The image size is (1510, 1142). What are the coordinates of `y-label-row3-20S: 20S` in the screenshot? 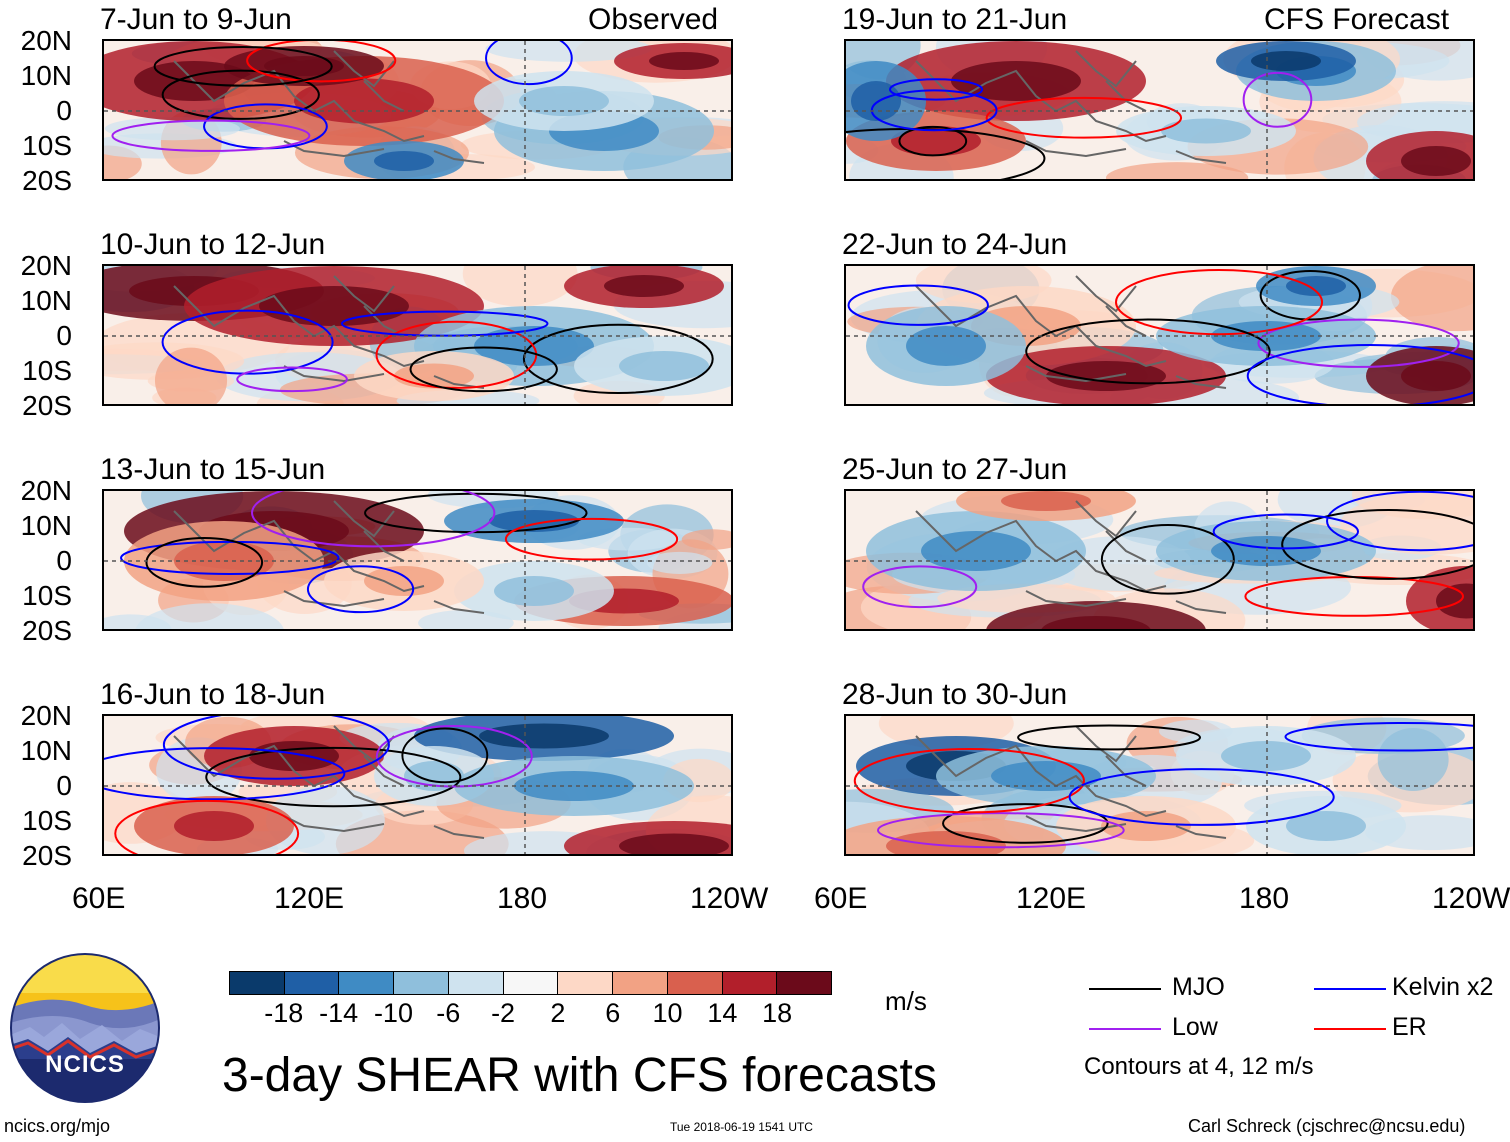 It's located at (47, 630).